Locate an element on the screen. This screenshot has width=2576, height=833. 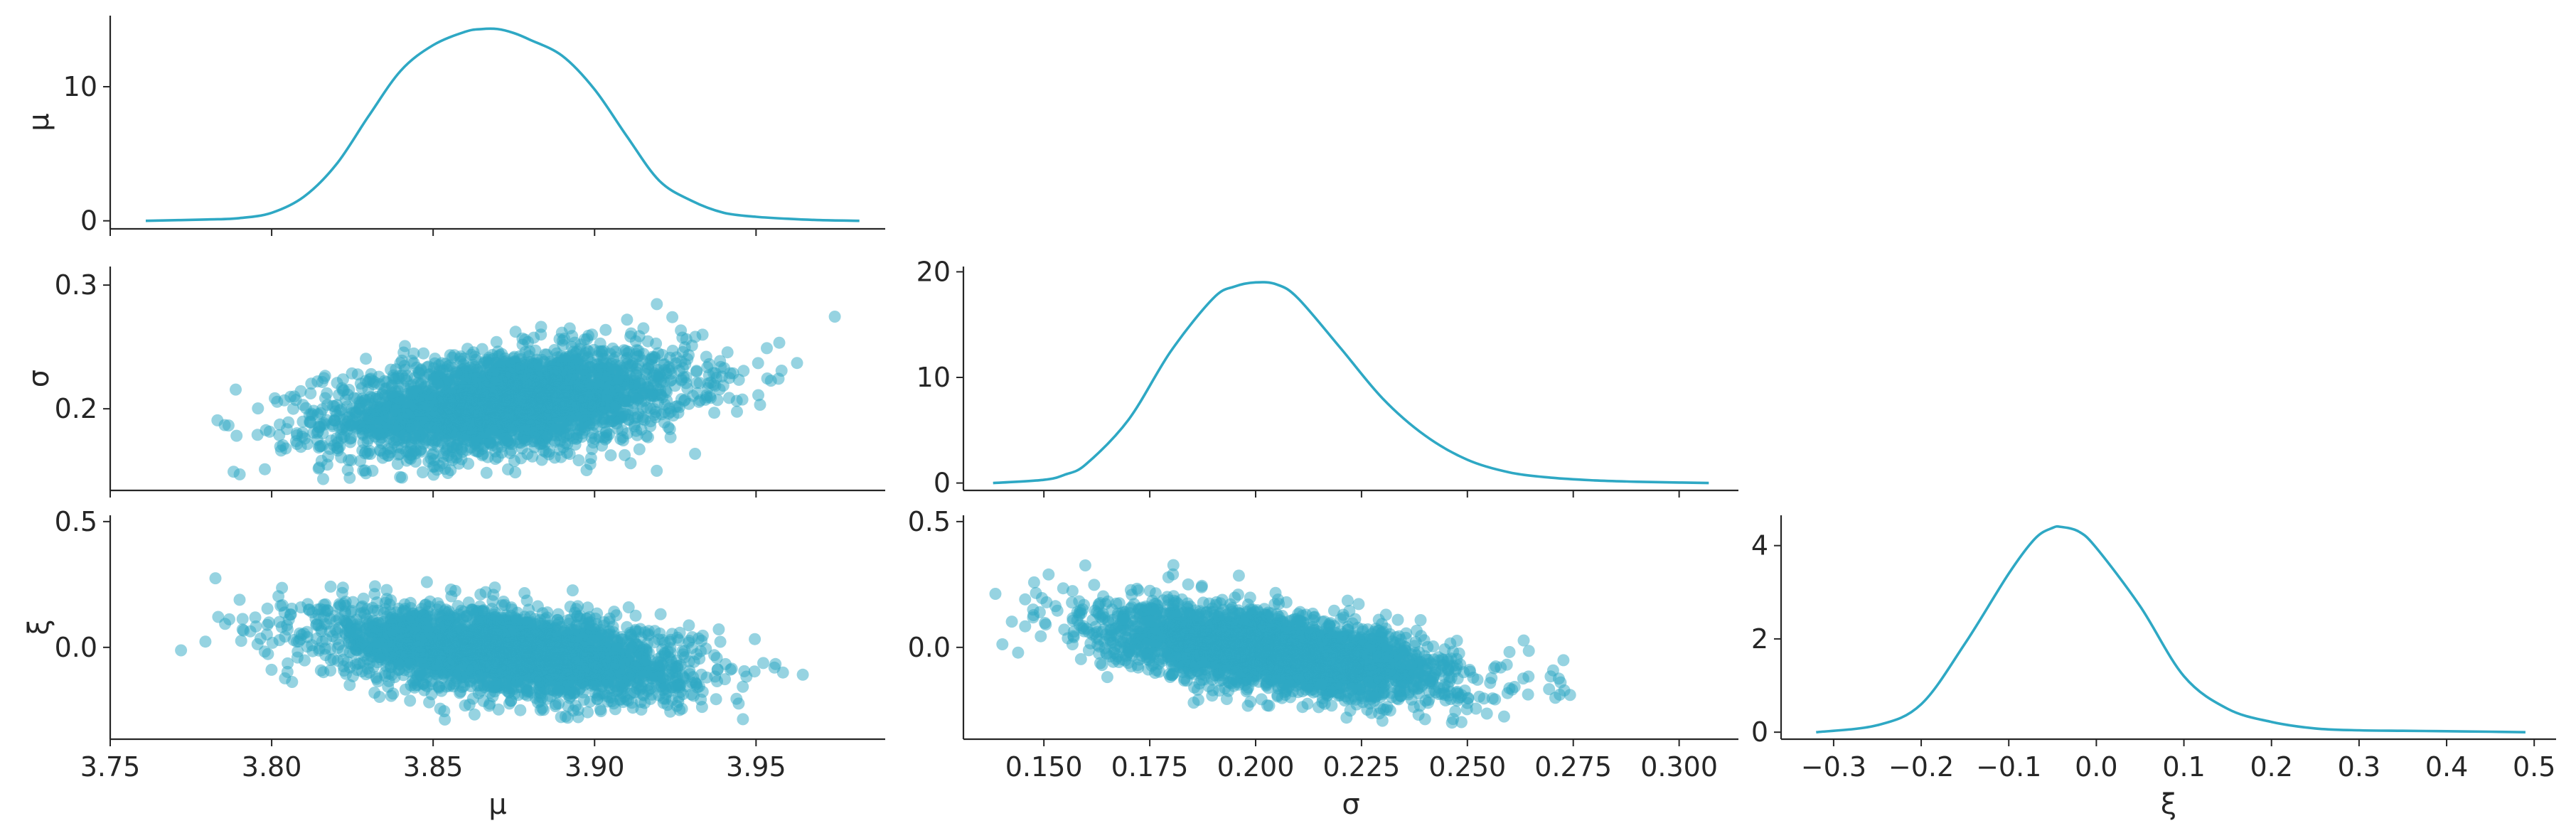
scatter-points is located at coordinates (526, 391).